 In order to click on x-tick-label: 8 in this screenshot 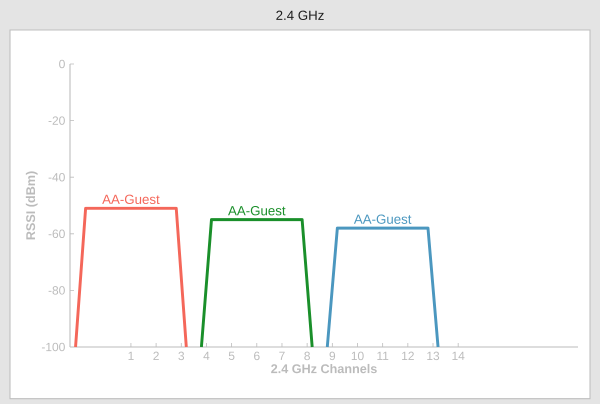, I will do `click(307, 356)`.